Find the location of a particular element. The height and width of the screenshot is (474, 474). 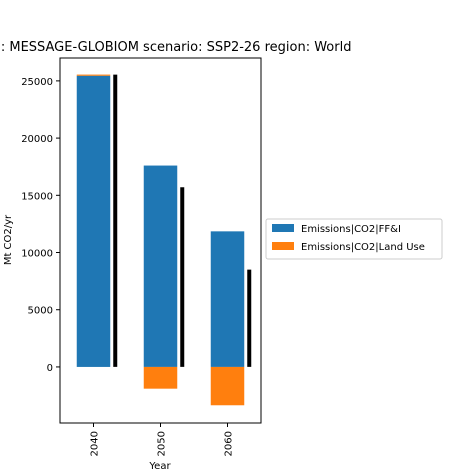

legend: Emissions|CO2|FF&I Emissions|CO2|Land Use is located at coordinates (354, 239).